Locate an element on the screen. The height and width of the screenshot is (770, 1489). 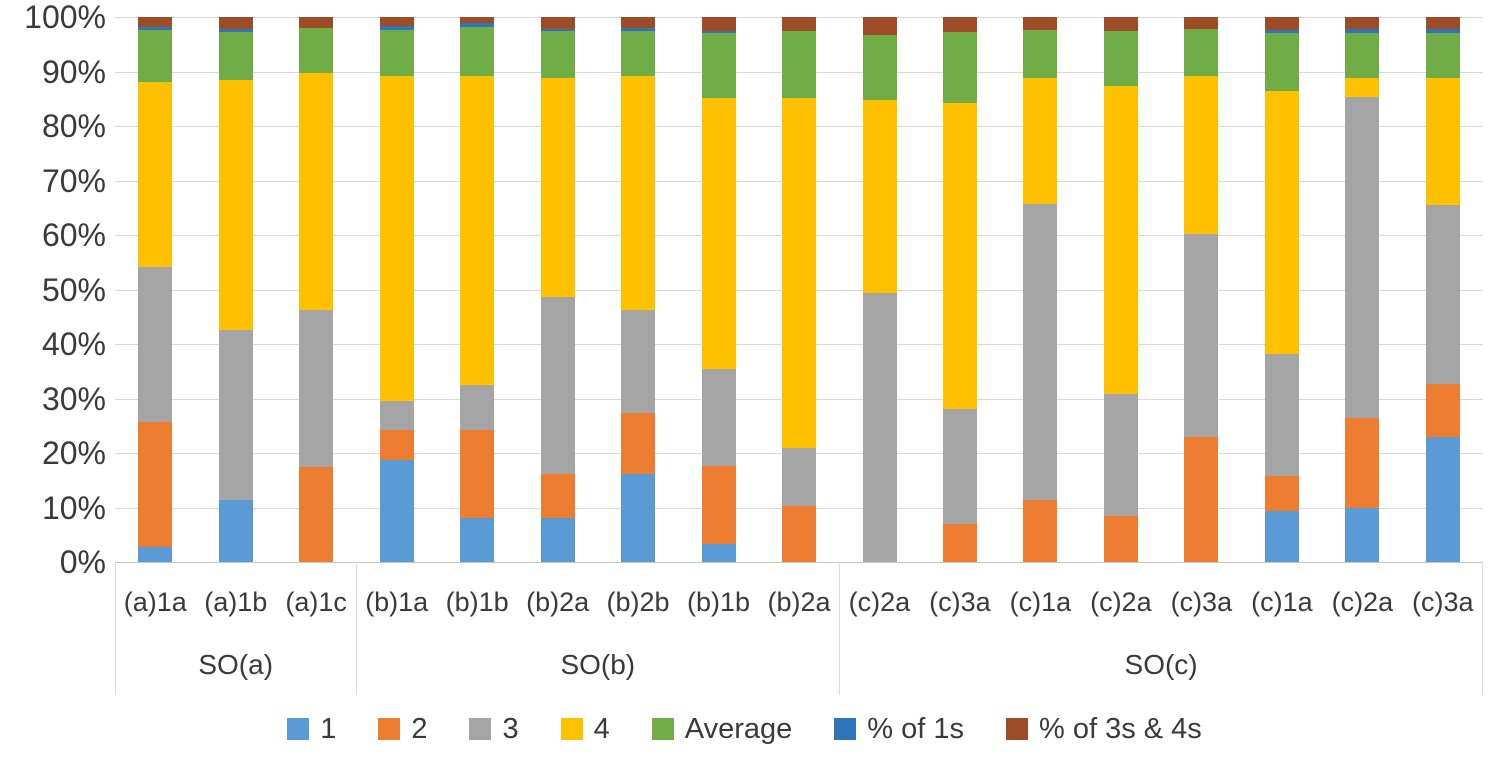
y-tick-label-50: 50% is located at coordinates (73, 289).